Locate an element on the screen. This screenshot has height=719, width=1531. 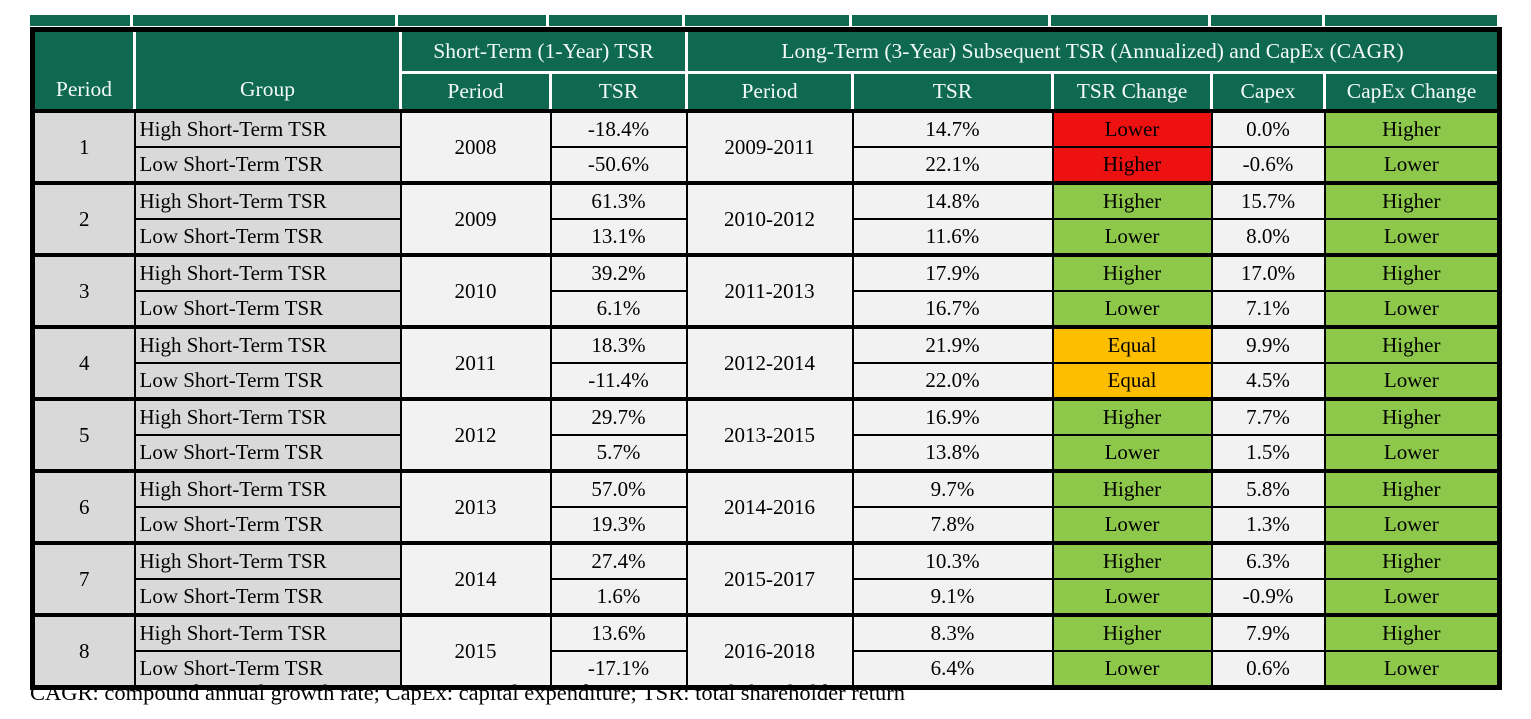
short-term-tsr-cell: 61.3% is located at coordinates (618, 200).